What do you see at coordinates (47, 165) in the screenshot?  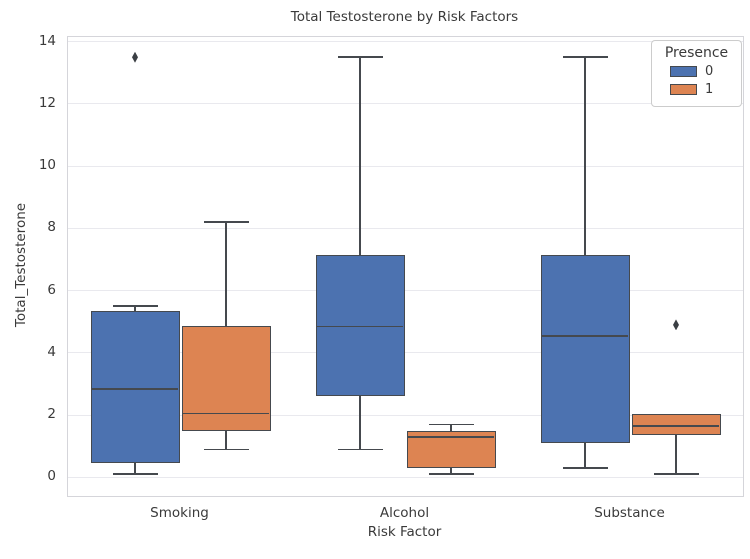 I see `y-tick-label: 10` at bounding box center [47, 165].